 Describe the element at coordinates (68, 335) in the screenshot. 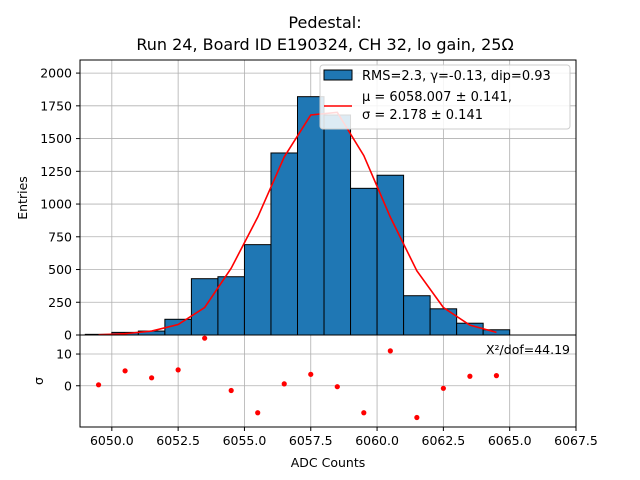

I see `histogram-y-tick-label: 0` at that location.